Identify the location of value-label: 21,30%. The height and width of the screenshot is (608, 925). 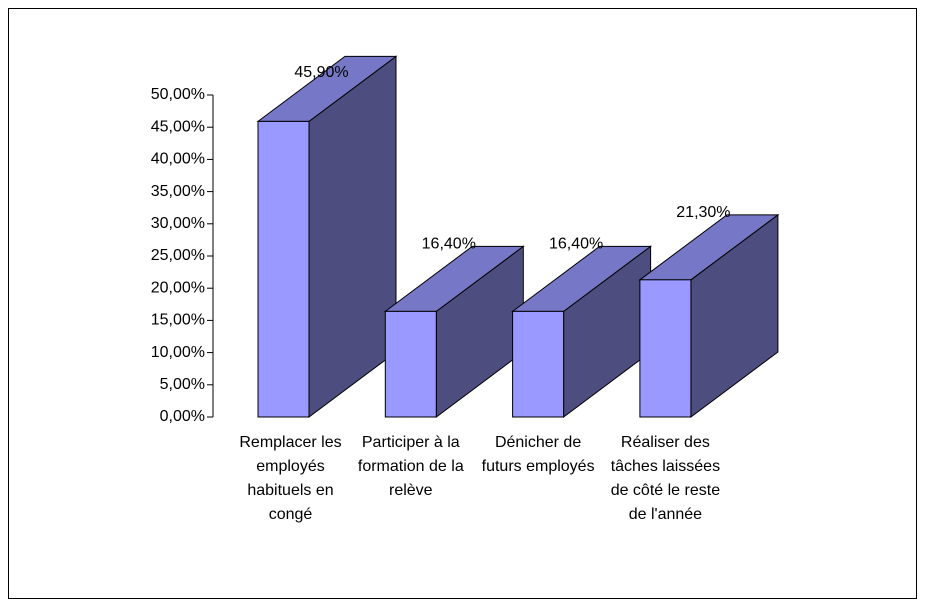
(703, 212).